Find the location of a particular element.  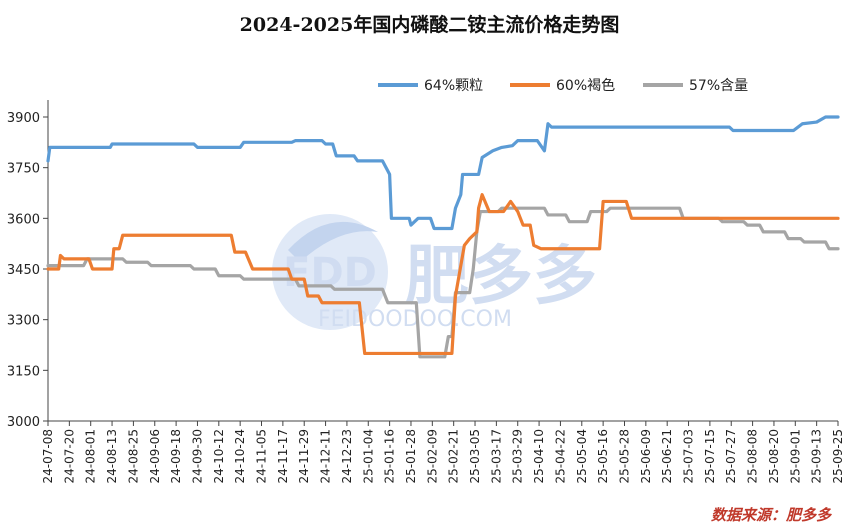

x-tick-label: 24-10-24 is located at coordinates (240, 456).